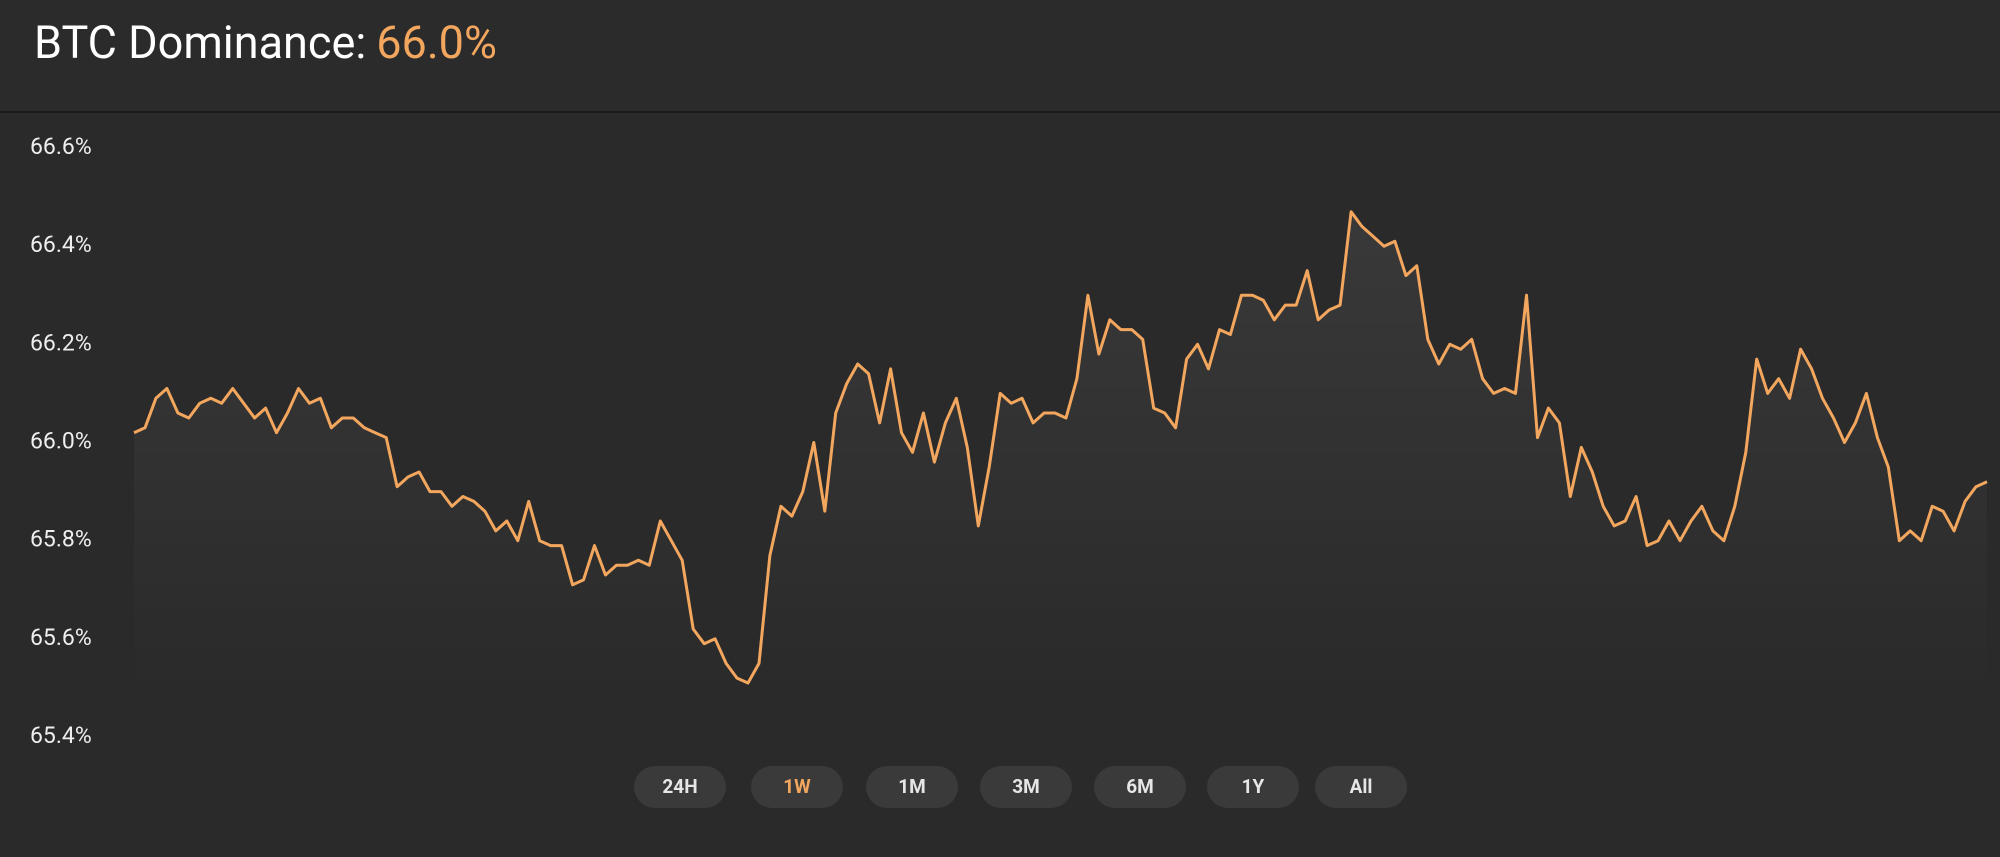 The image size is (2000, 857). I want to click on header-value: 66.0%, so click(436, 42).